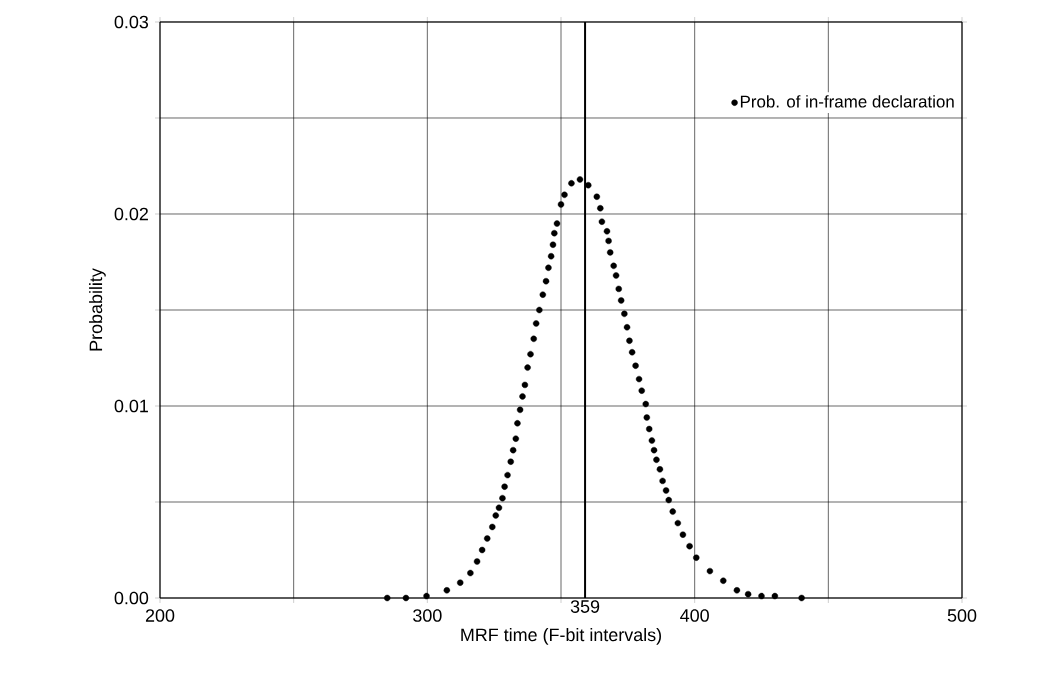 Image resolution: width=1041 pixels, height=692 pixels. I want to click on y-tick-label: 0.01, so click(131, 406).